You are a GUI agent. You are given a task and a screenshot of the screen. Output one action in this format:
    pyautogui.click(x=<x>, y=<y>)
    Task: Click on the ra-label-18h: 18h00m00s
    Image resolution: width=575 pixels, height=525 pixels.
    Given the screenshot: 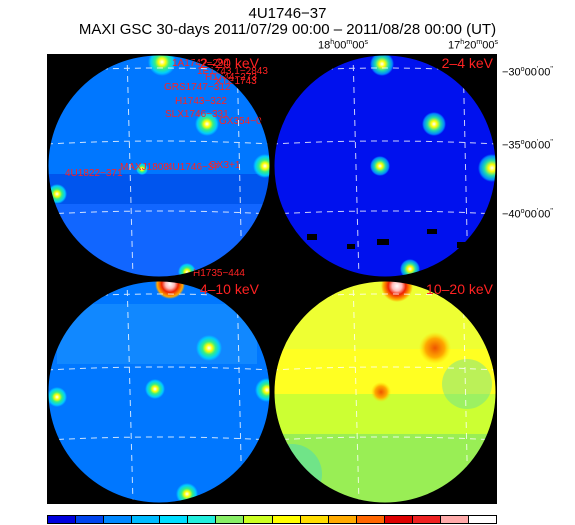 What is the action you would take?
    pyautogui.click(x=343, y=45)
    